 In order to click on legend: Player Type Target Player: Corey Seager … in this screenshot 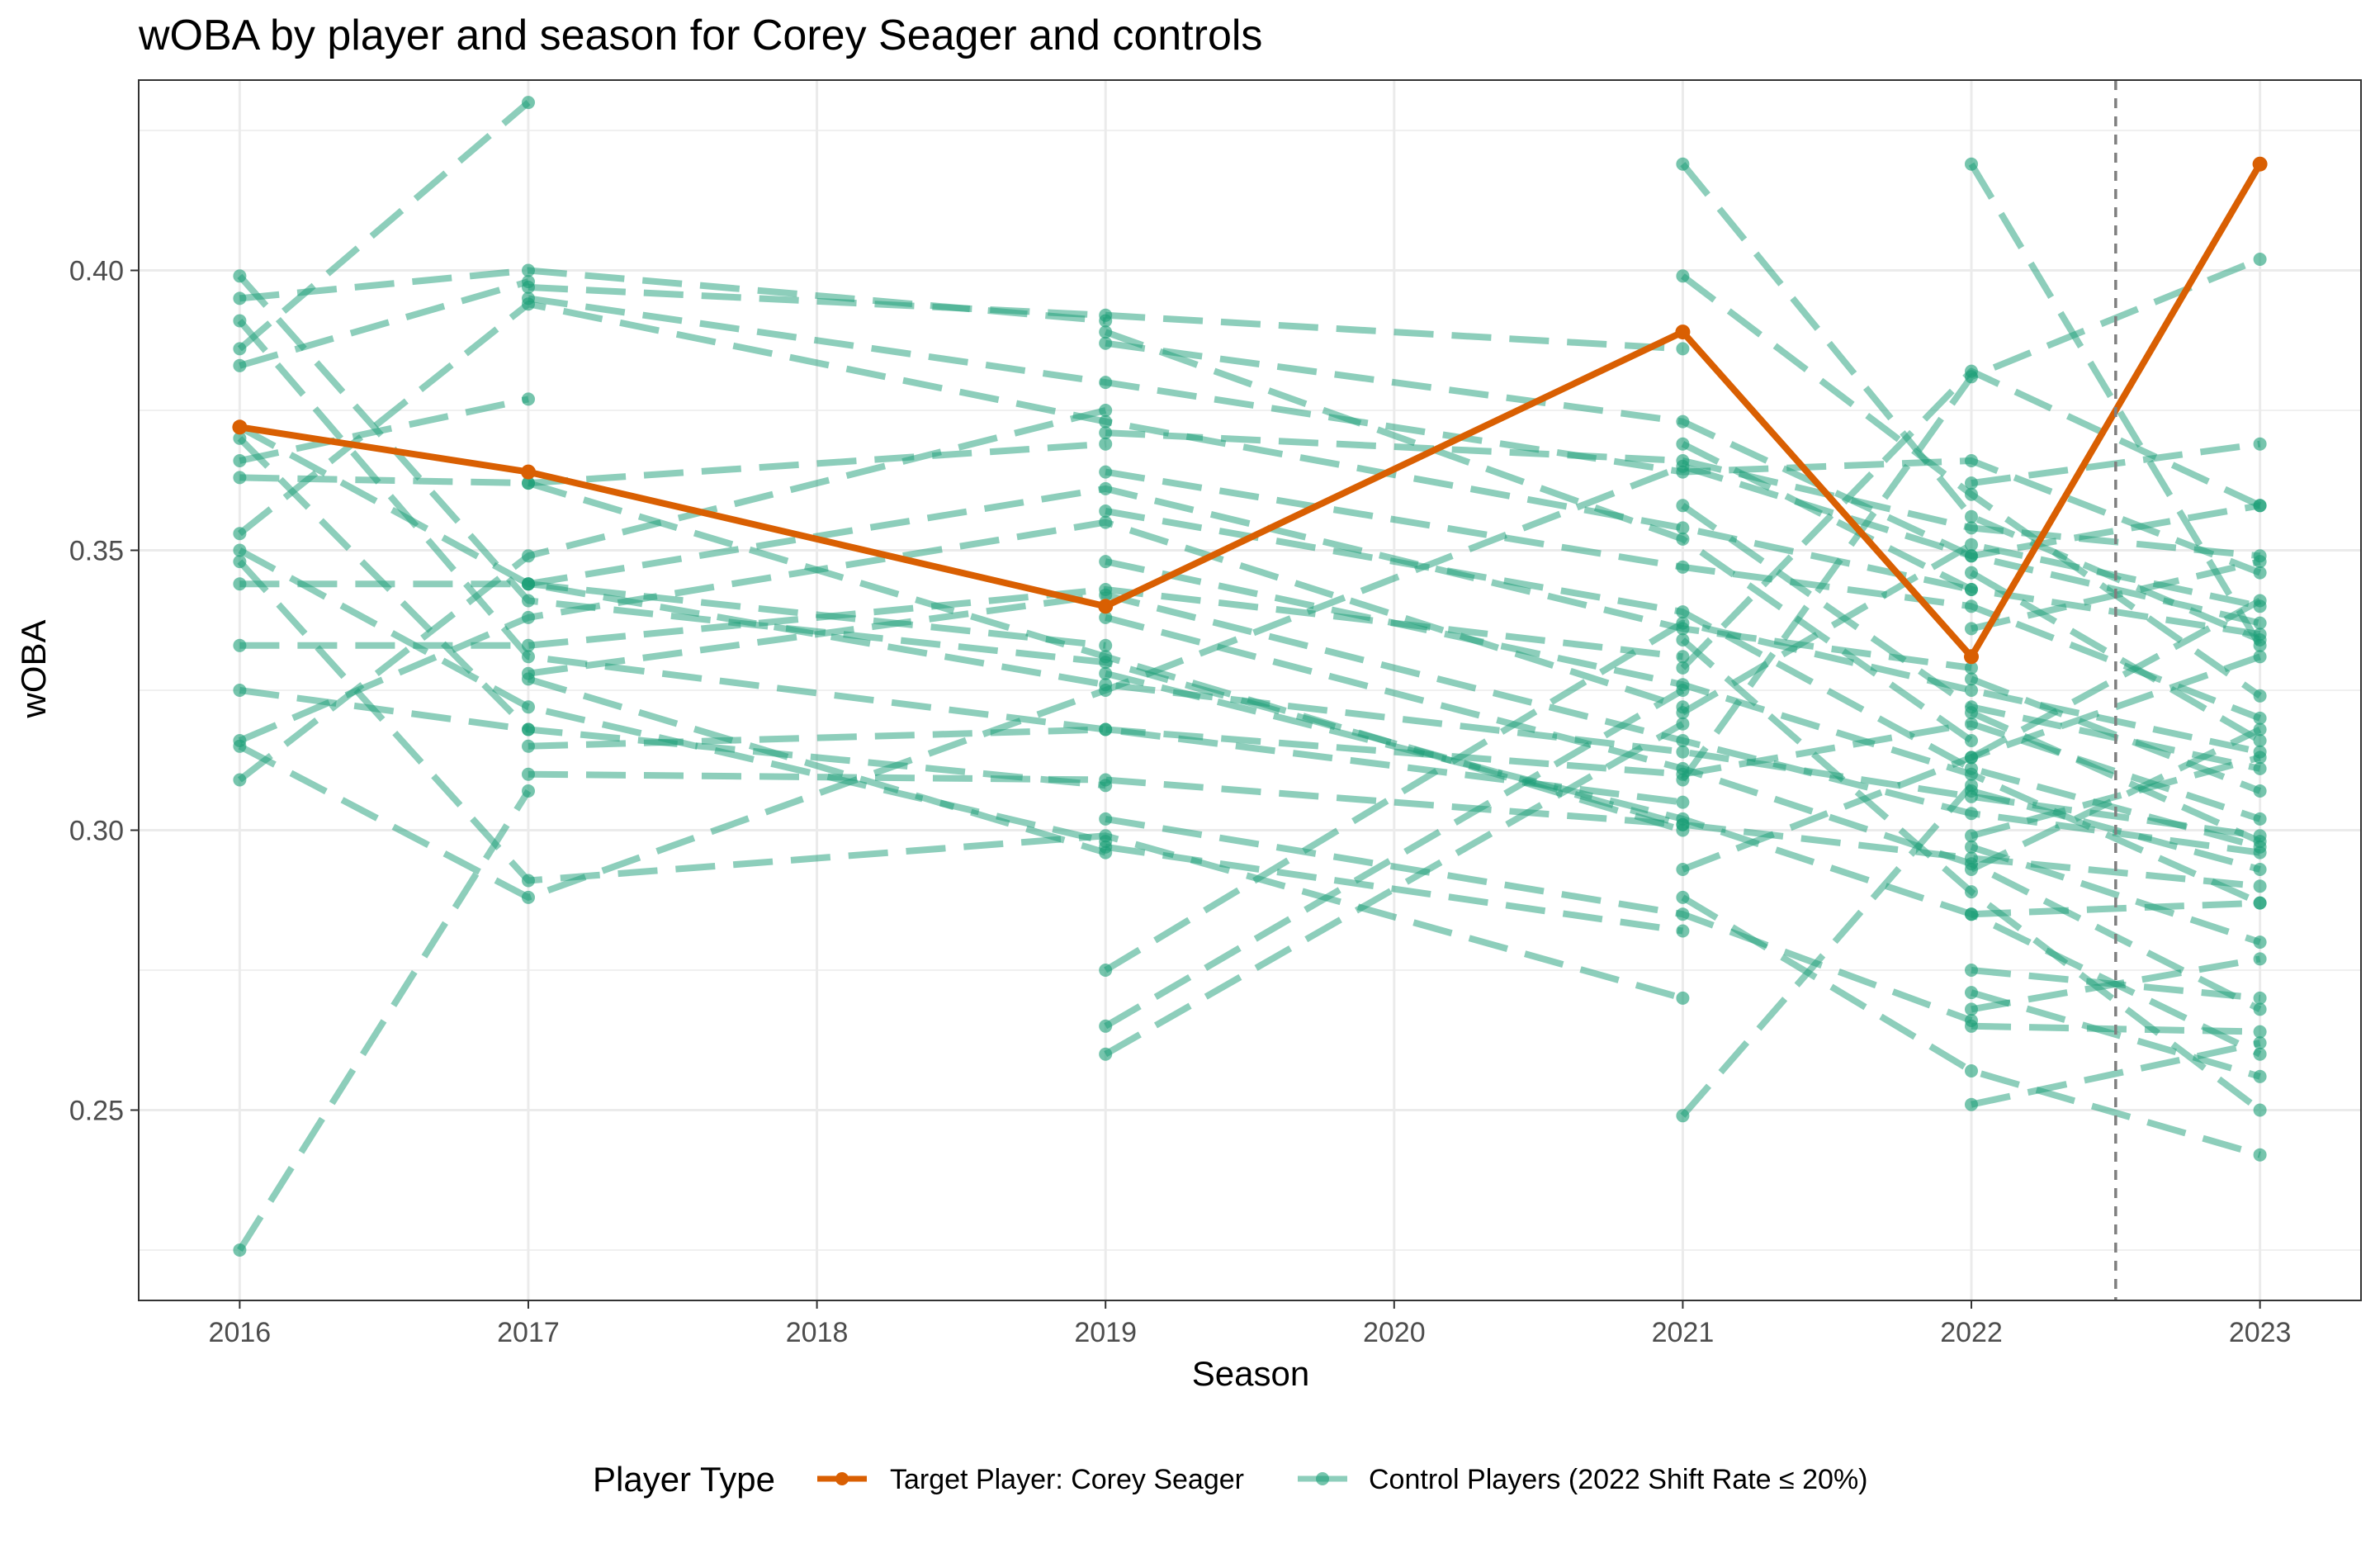, I will do `click(1230, 1480)`.